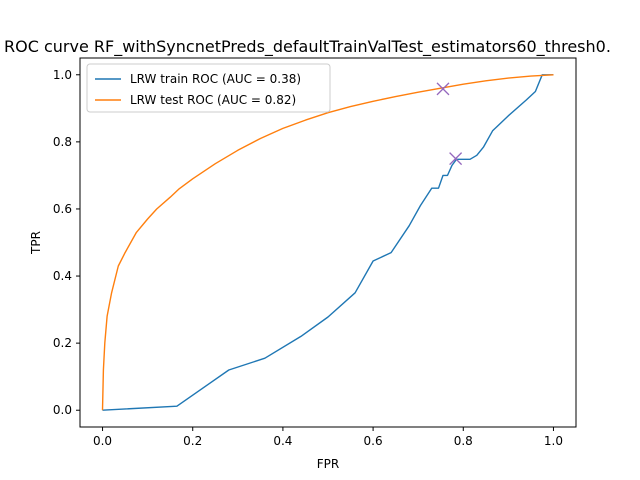  Describe the element at coordinates (192, 441) in the screenshot. I see `x-tick-label: 0.2` at that location.